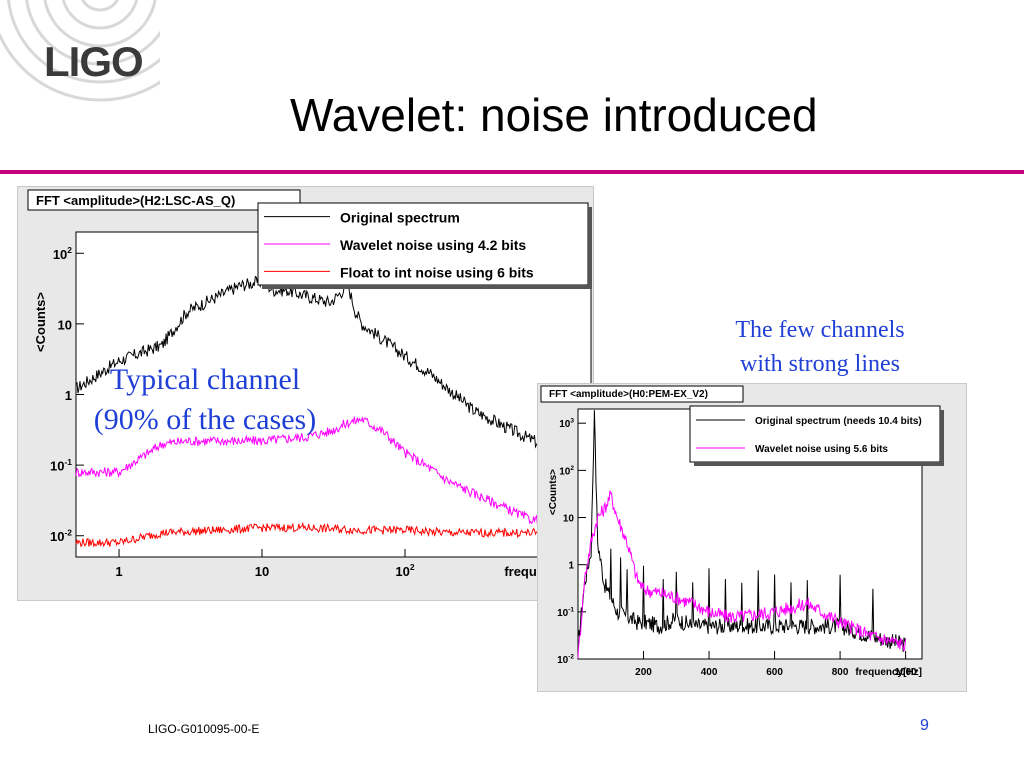 The image size is (1024, 768). I want to click on x-axis-label: frequency[Hz], so click(888, 672).